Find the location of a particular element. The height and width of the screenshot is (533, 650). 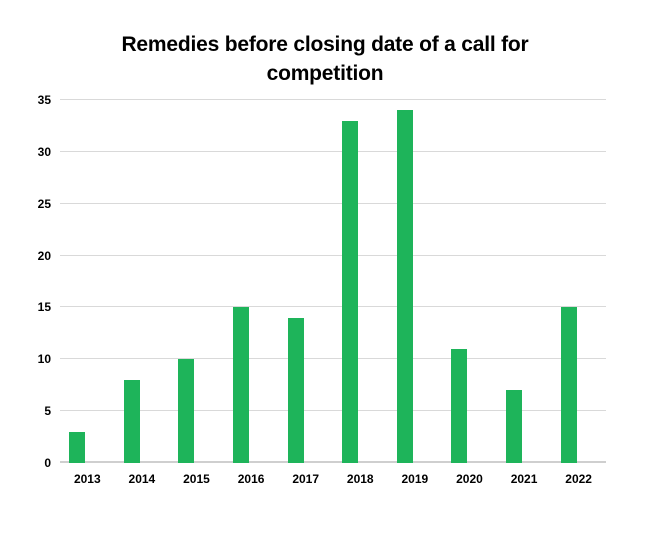

bar-2016 is located at coordinates (241, 385).